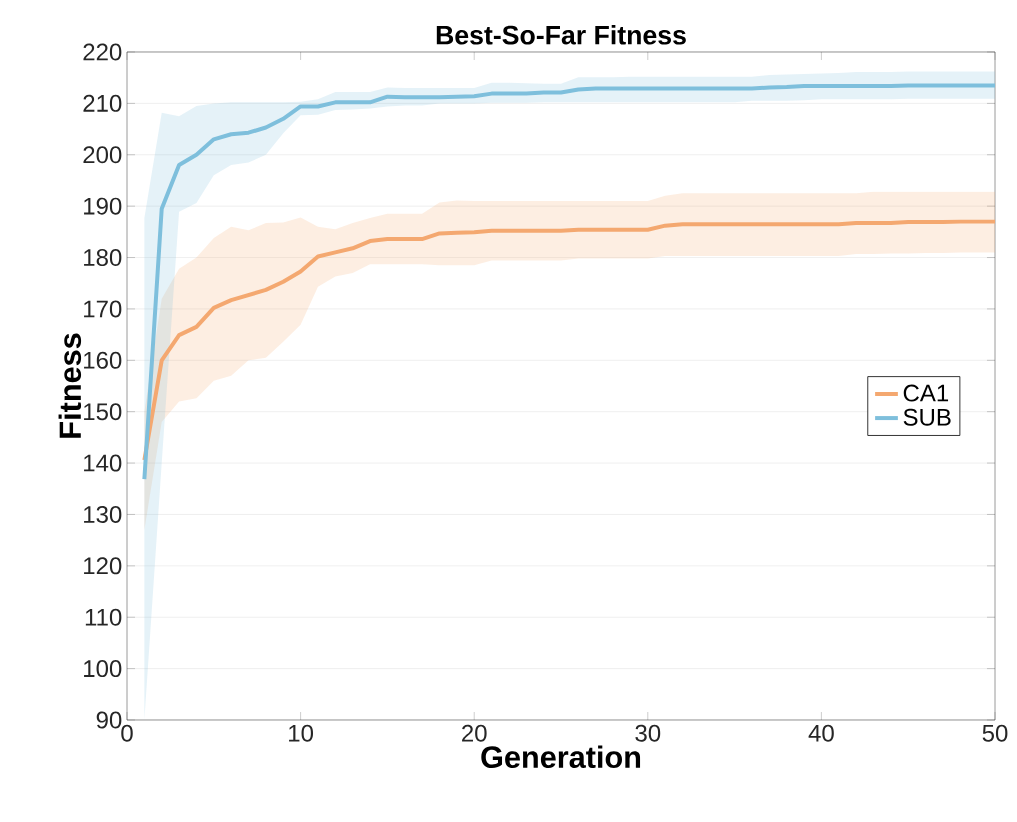 Image resolution: width=1017 pixels, height=822 pixels. Describe the element at coordinates (103, 669) in the screenshot. I see `y-tick-label: 100` at that location.